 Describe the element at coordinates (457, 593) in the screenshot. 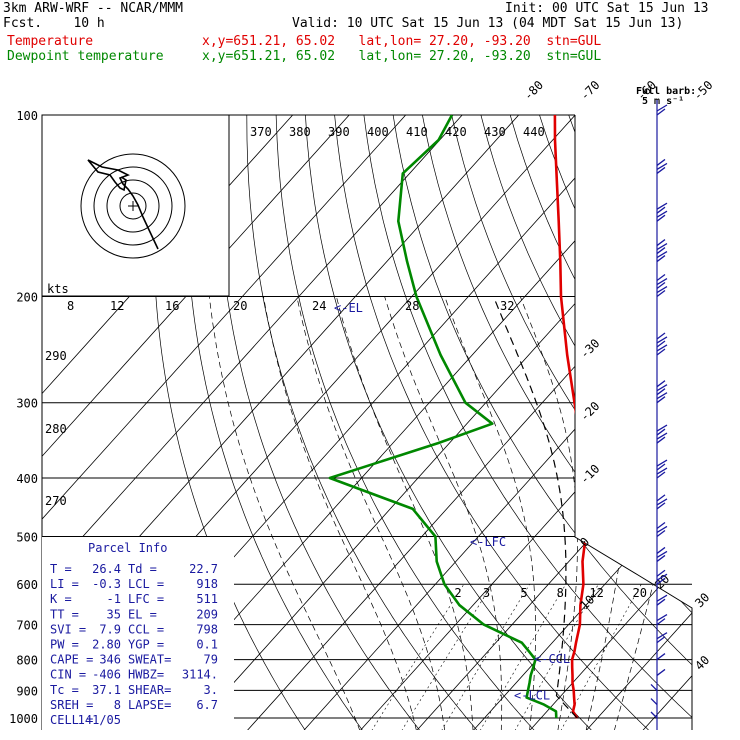

I see `mixing-ratio-label: 2` at that location.